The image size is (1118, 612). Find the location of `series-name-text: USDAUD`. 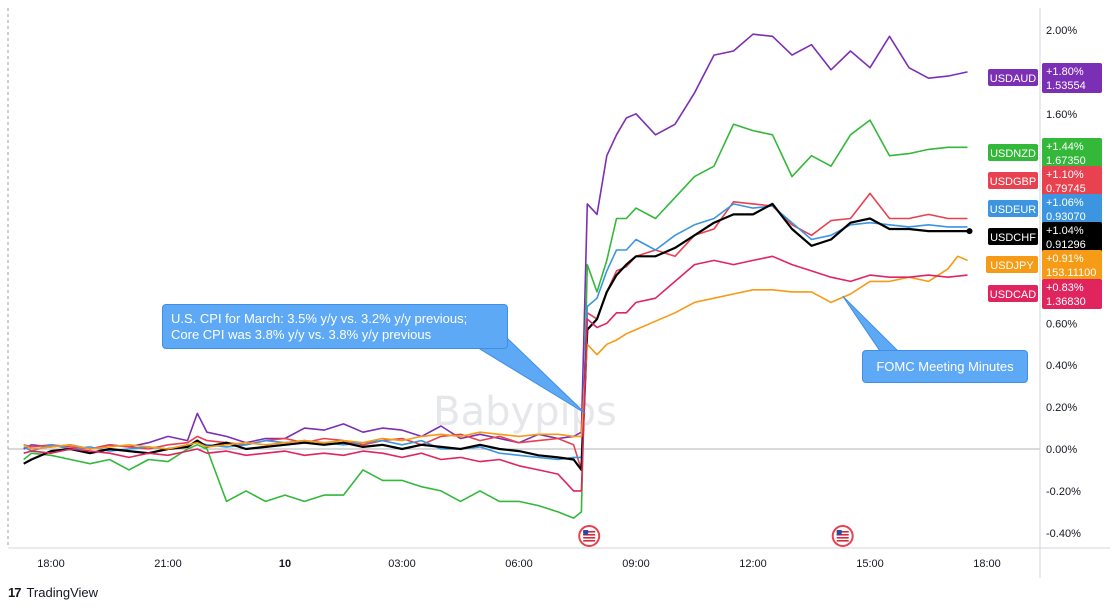

series-name-text: USDAUD is located at coordinates (1013, 79).